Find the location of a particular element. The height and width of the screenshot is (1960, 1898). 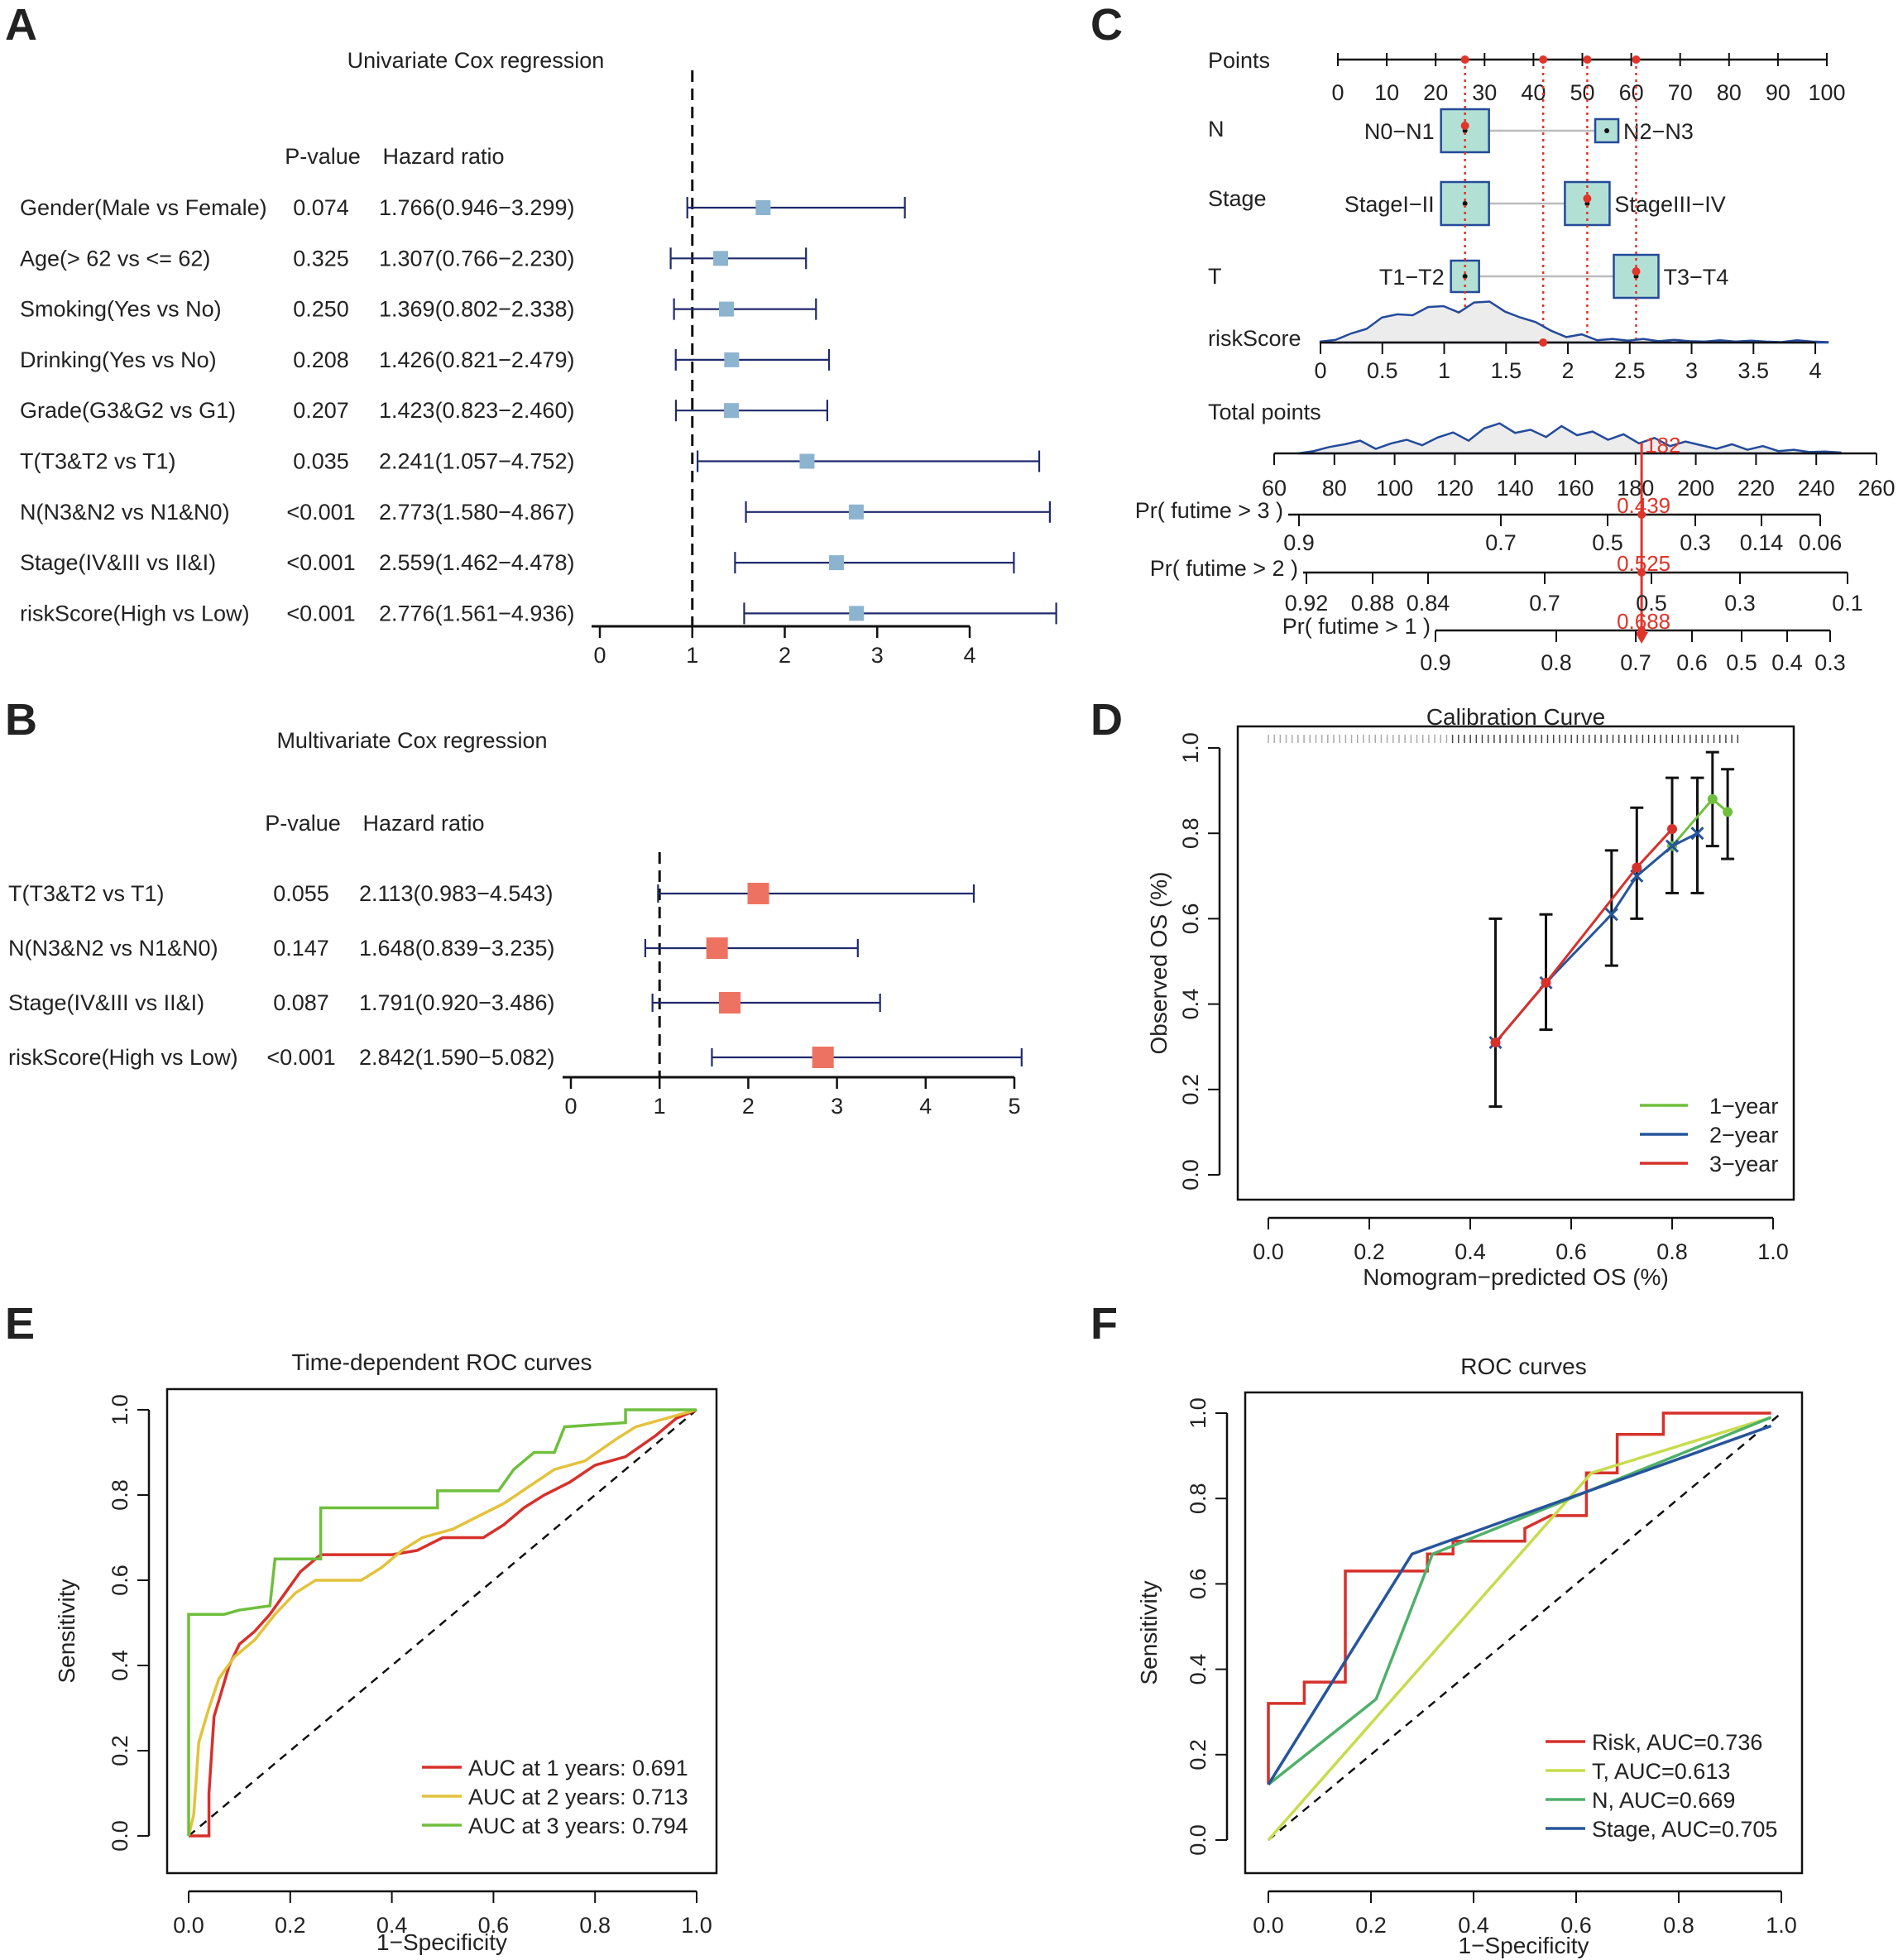

x-tick-label: 3 is located at coordinates (877, 655).